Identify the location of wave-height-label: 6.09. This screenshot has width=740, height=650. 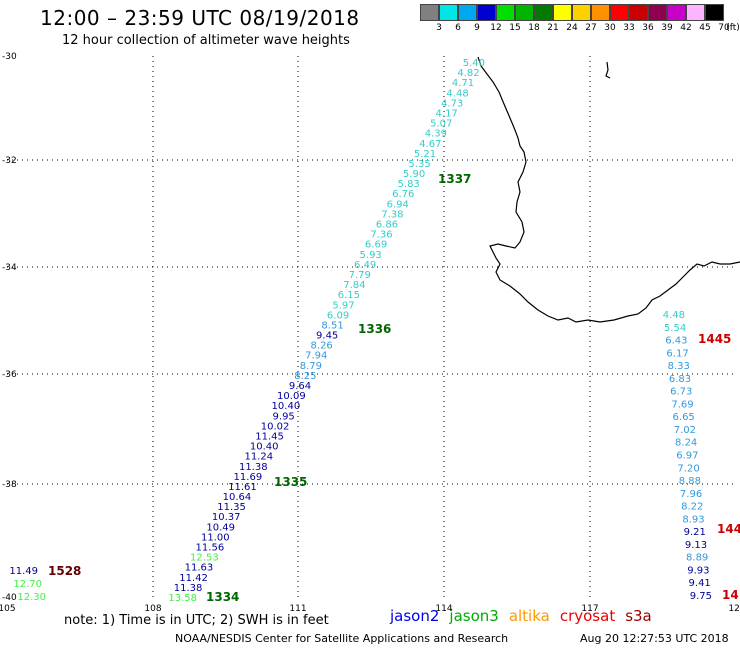
(338, 315).